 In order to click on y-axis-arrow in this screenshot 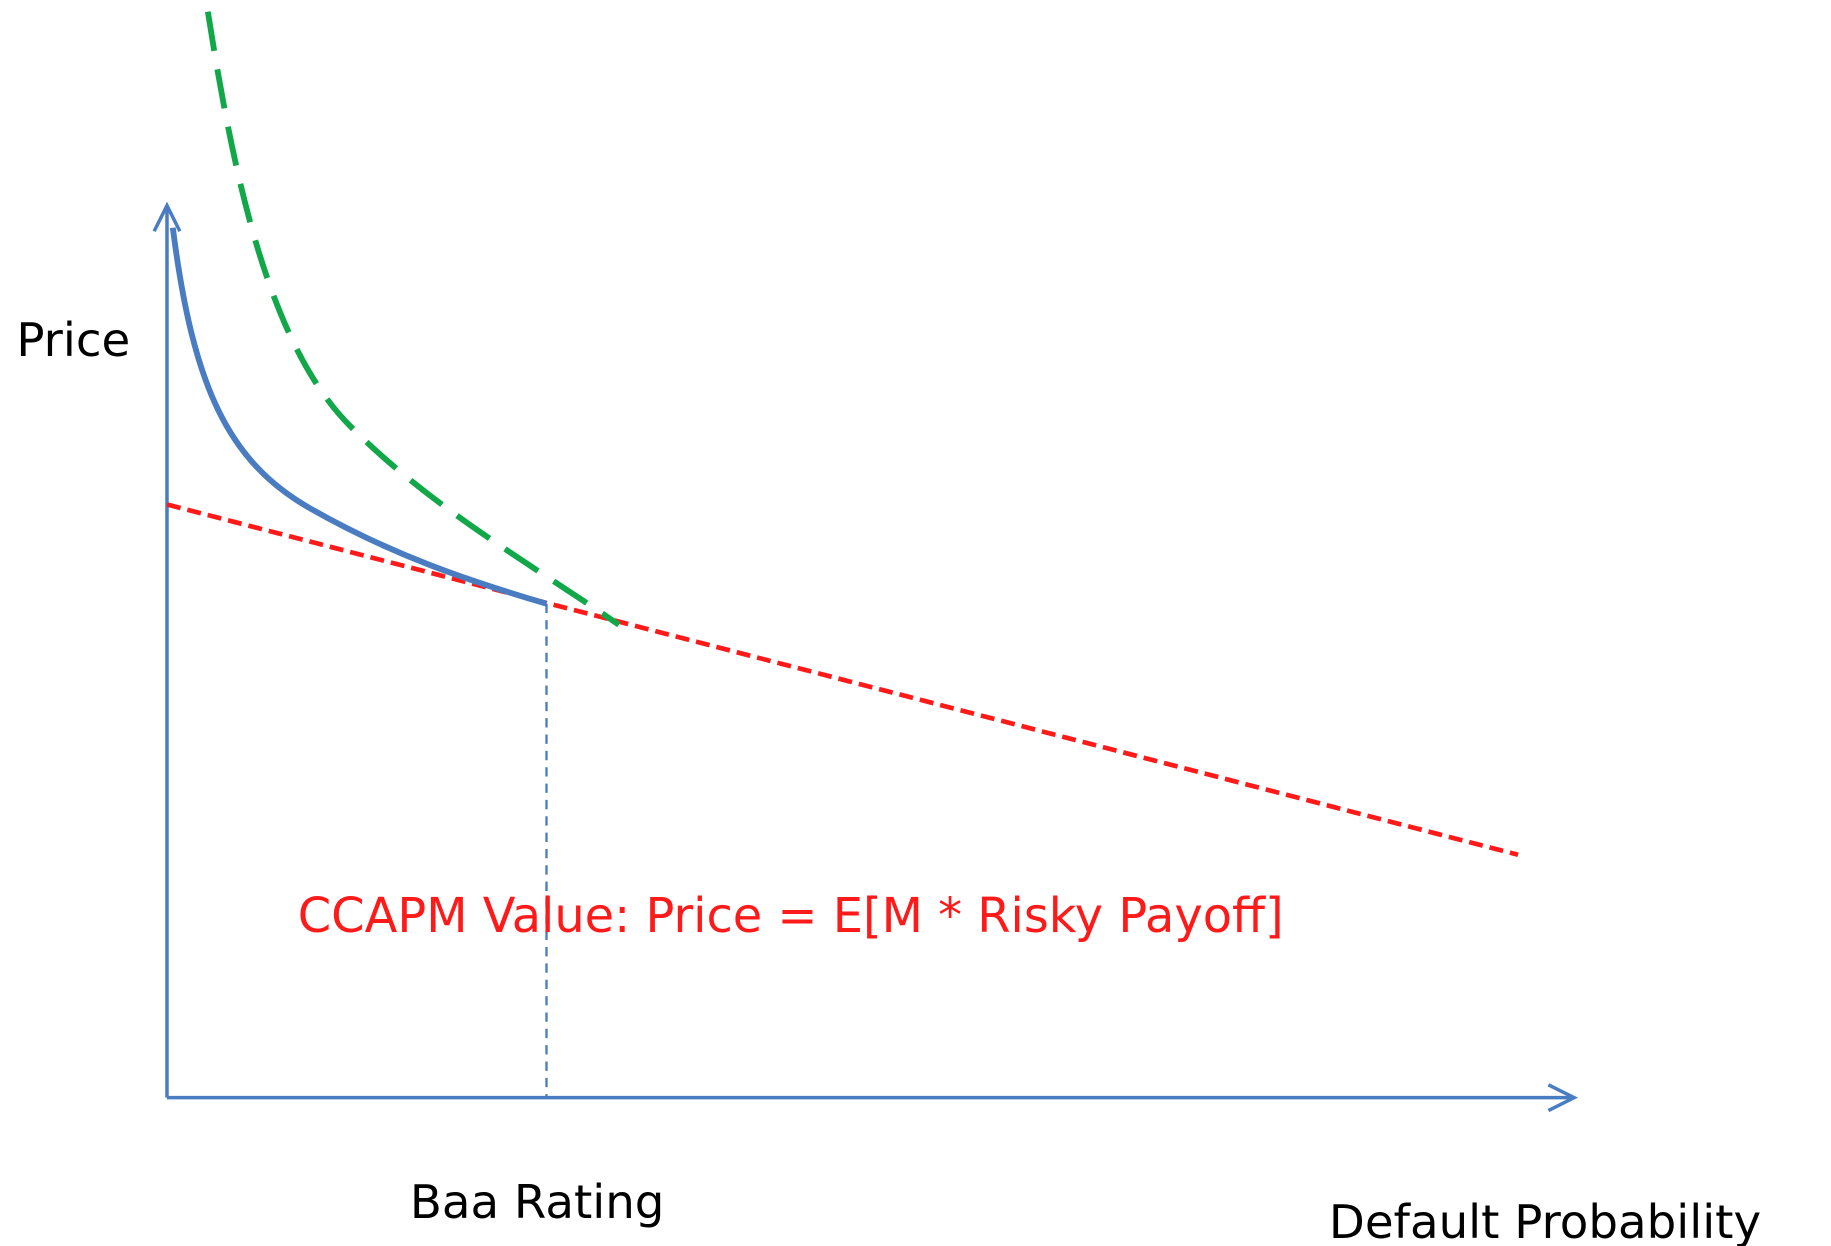, I will do `click(167, 217)`.